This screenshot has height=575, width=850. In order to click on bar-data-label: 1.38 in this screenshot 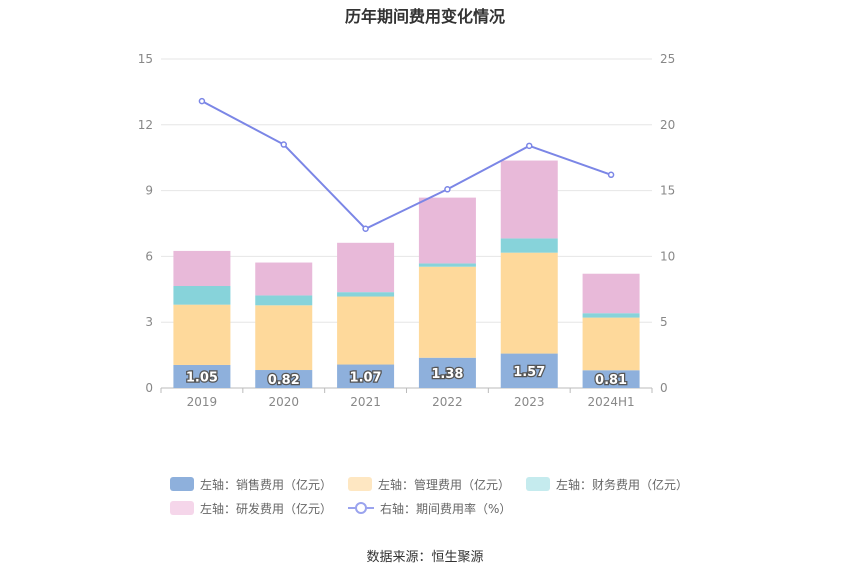, I will do `click(447, 374)`.